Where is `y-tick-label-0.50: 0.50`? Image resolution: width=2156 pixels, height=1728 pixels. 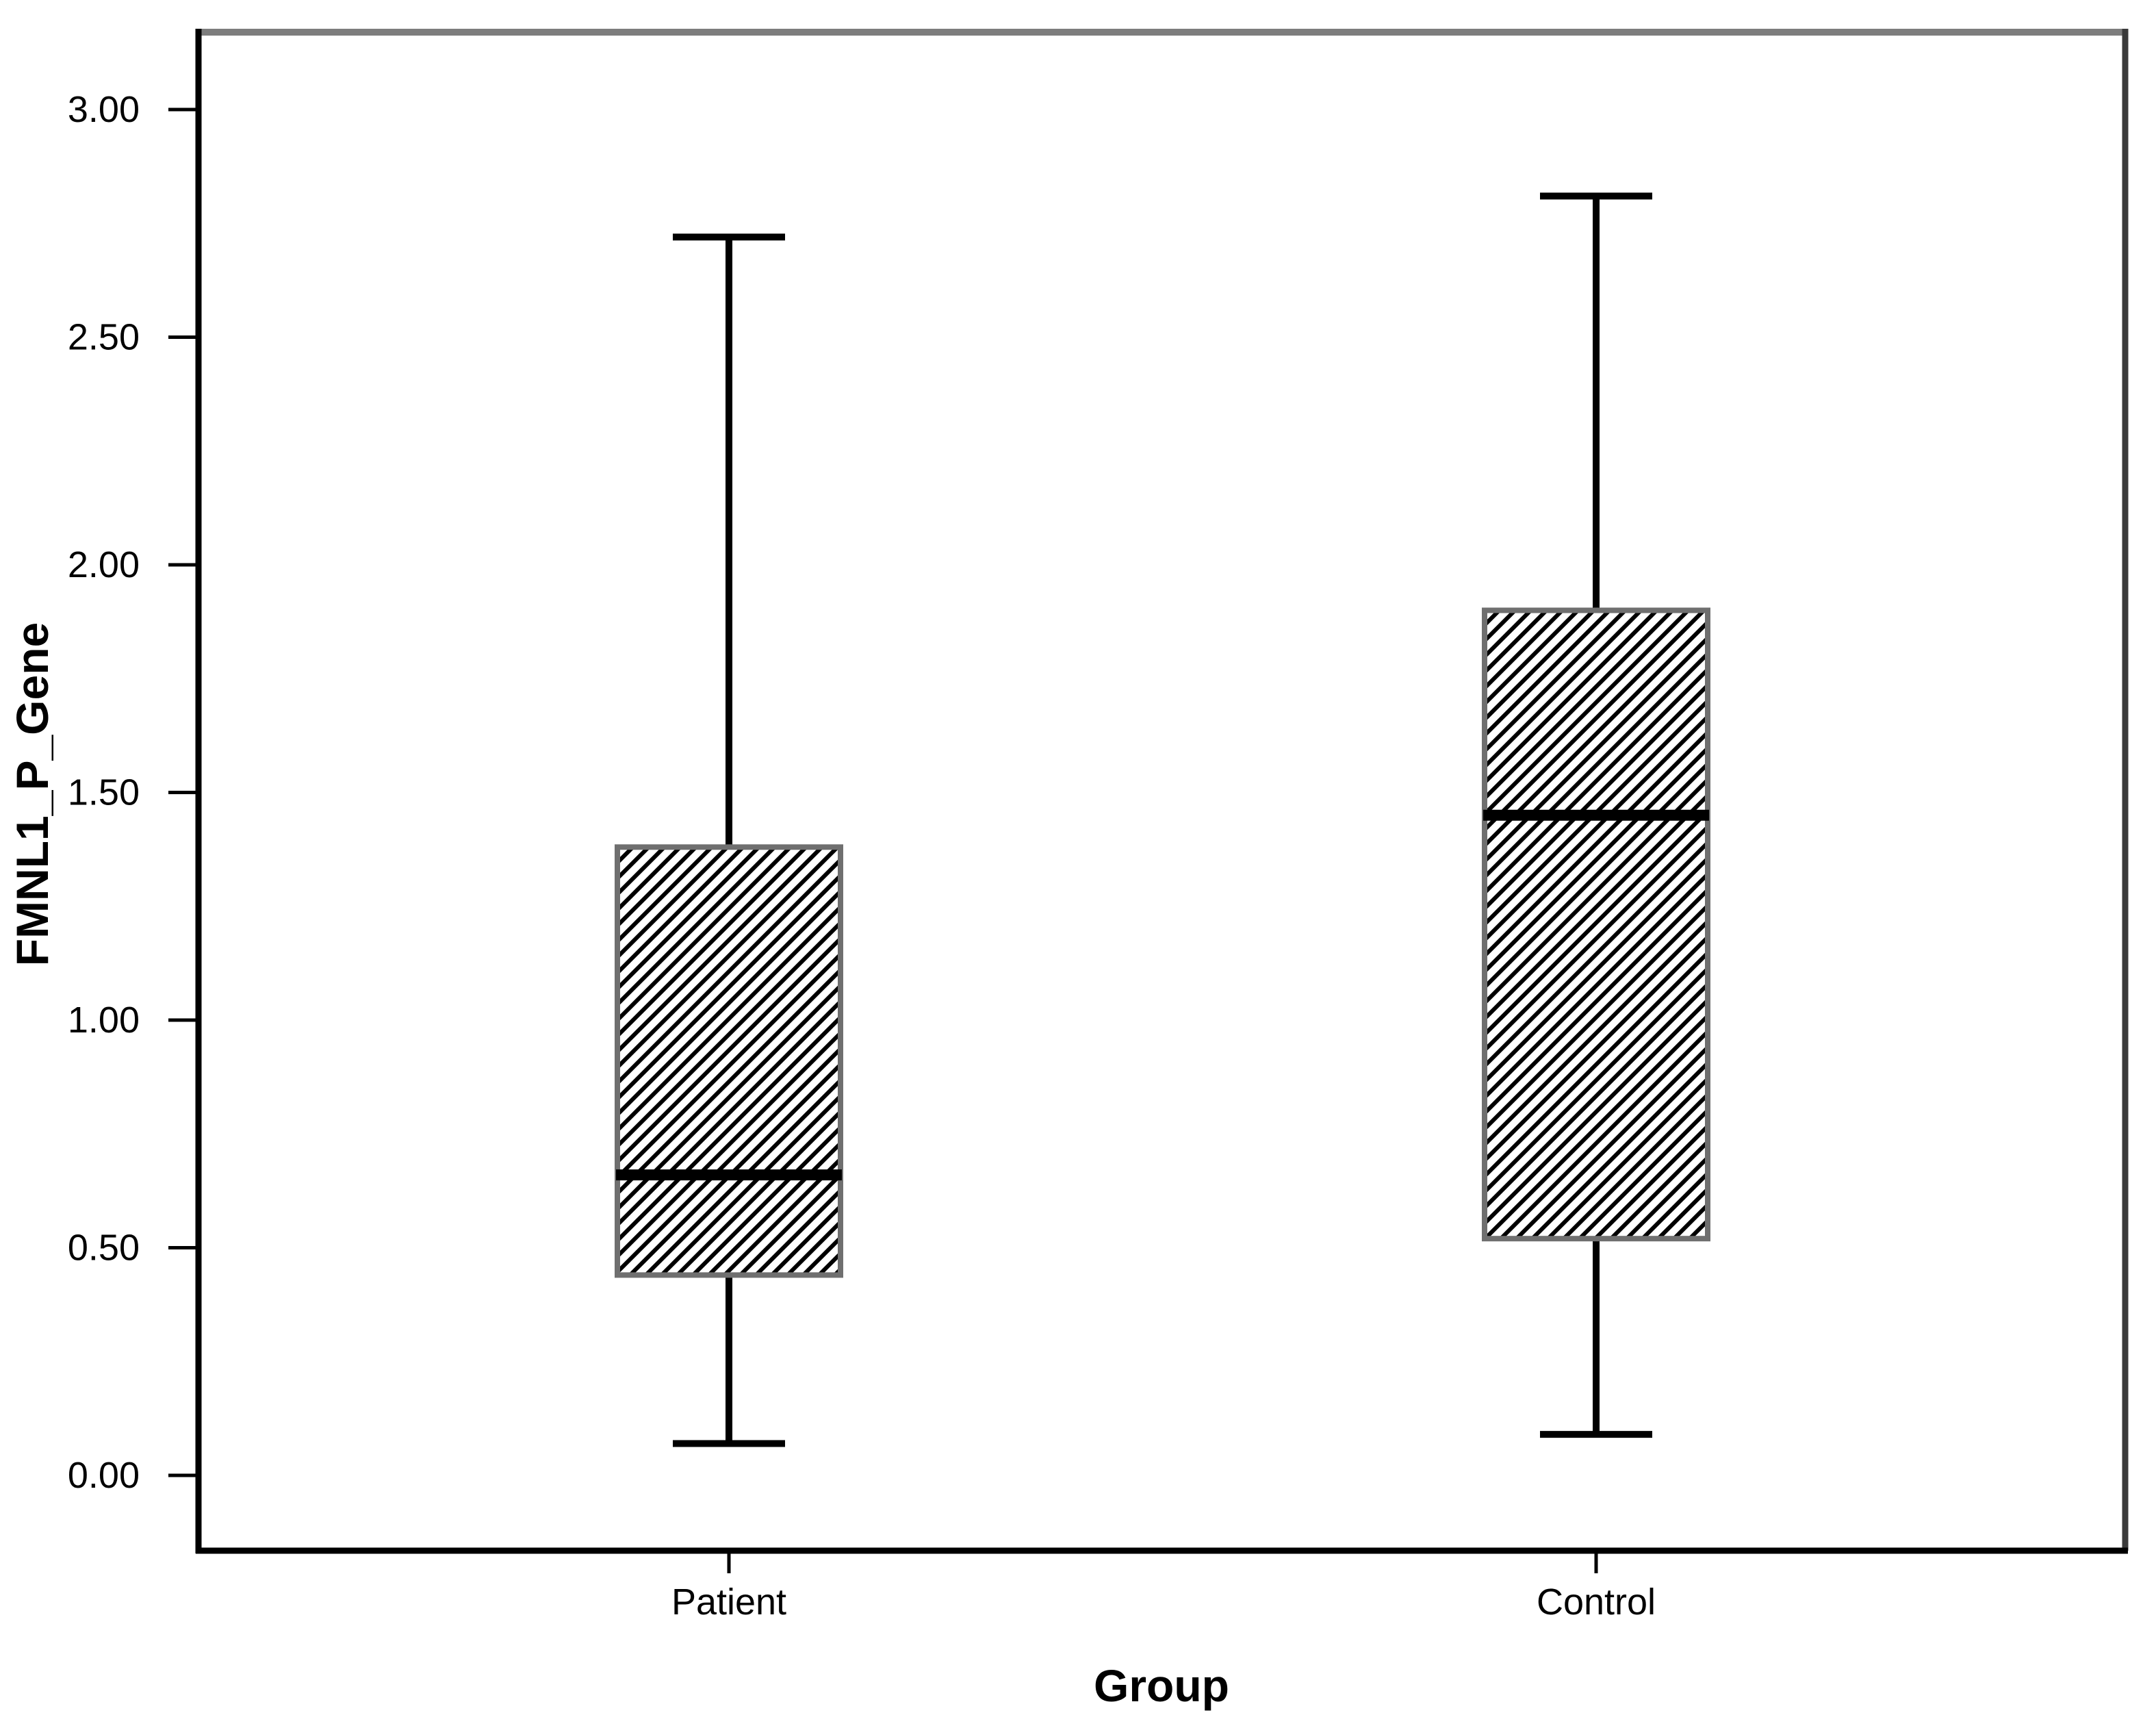
y-tick-label-0.50: 0.50 is located at coordinates (104, 1248).